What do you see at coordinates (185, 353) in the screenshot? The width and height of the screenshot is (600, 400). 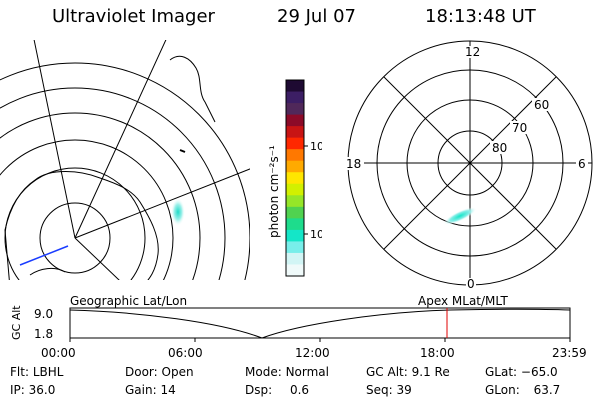 I see `x-tick: 06:00` at bounding box center [185, 353].